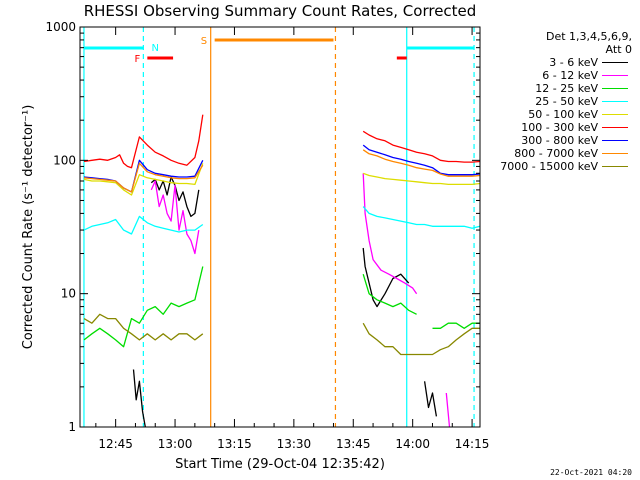 The image size is (640, 480). I want to click on legend-item: 300 - 800 keV, so click(551, 140).